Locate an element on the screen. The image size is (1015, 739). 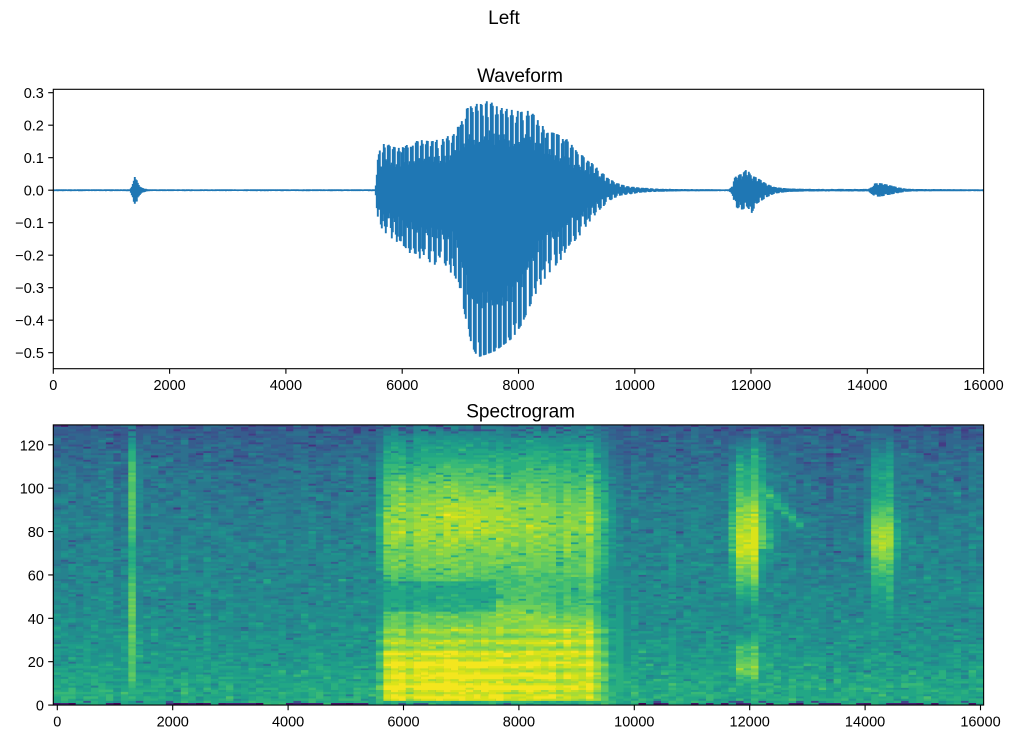
svg-text: −0.2 is located at coordinates (29, 257).